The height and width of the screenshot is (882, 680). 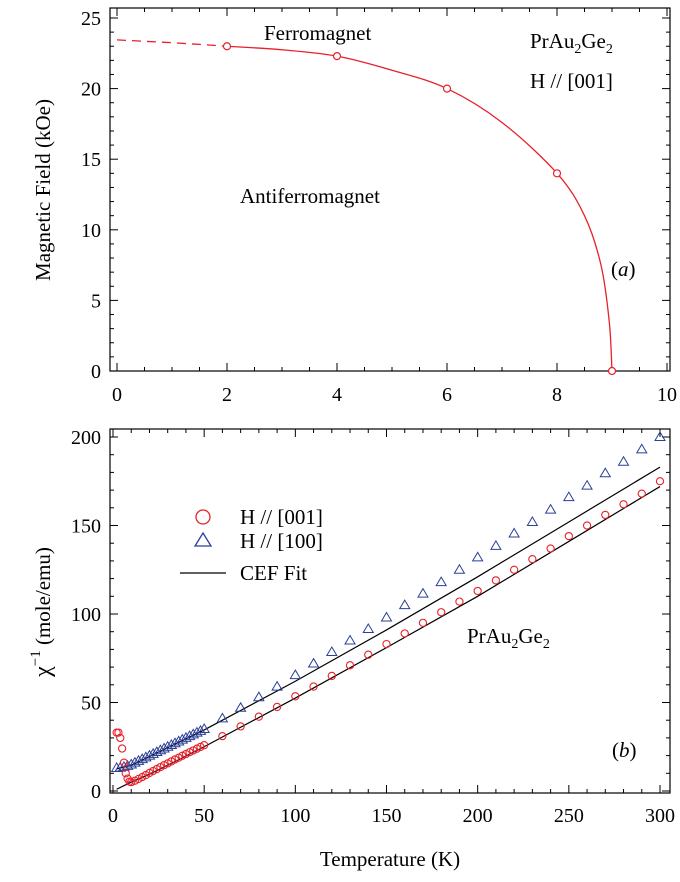 I want to click on legend-label-h100: H // [100], so click(x=281, y=541).